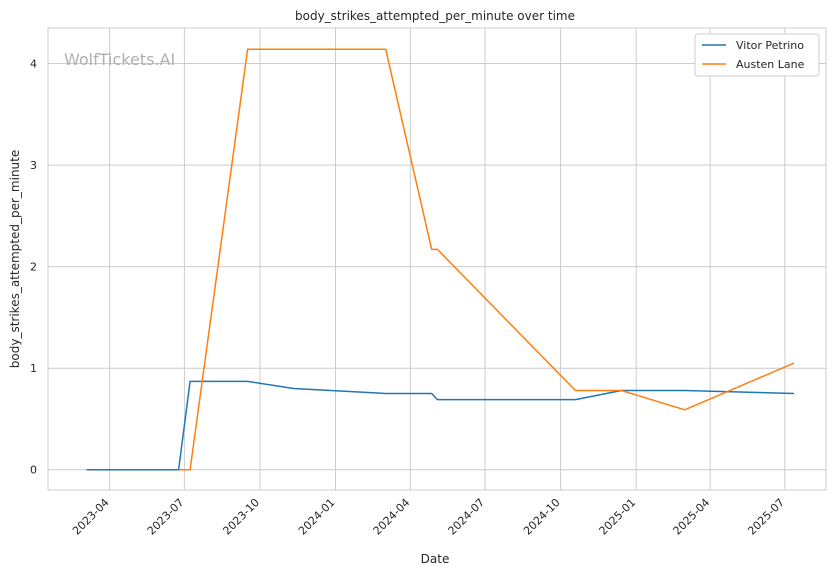 Image resolution: width=832 pixels, height=575 pixels. What do you see at coordinates (15, 259) in the screenshot?
I see `y-axis-label: body_strikes_attempted_per_minute` at bounding box center [15, 259].